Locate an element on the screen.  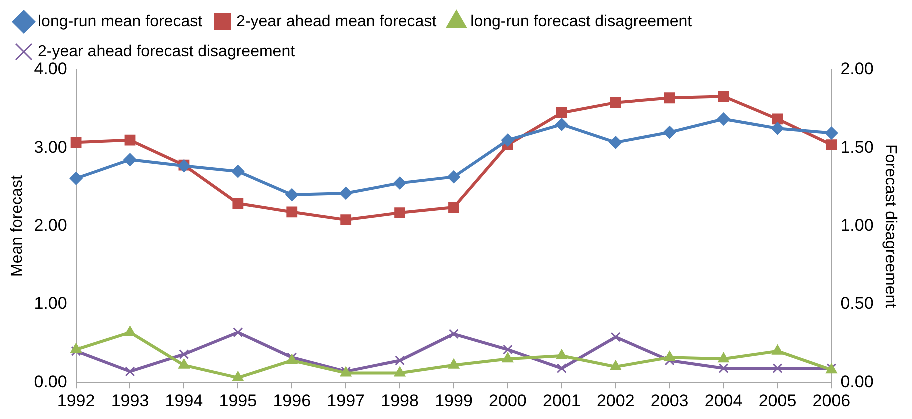
x-tick-label: 1992 is located at coordinates (76, 400).